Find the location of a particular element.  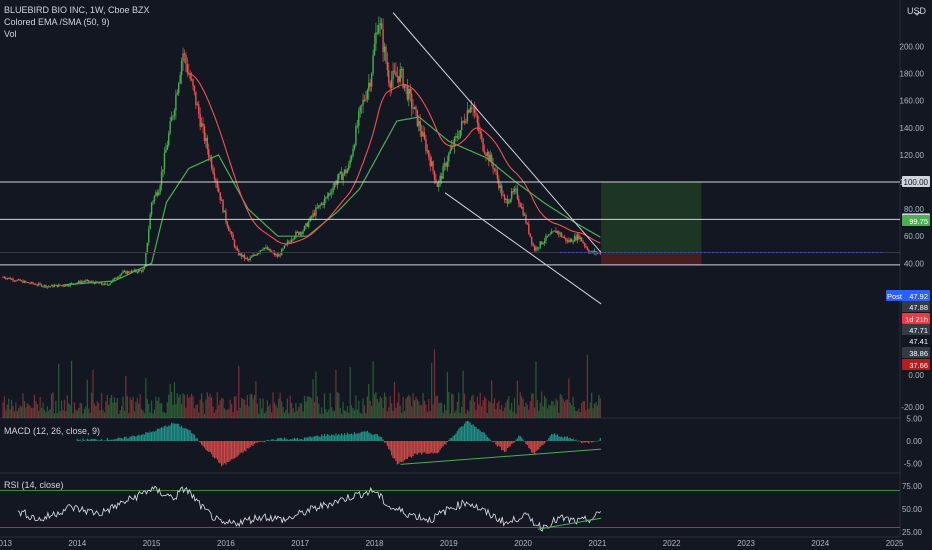

rsi-title: RSI (14, close) is located at coordinates (34, 485).